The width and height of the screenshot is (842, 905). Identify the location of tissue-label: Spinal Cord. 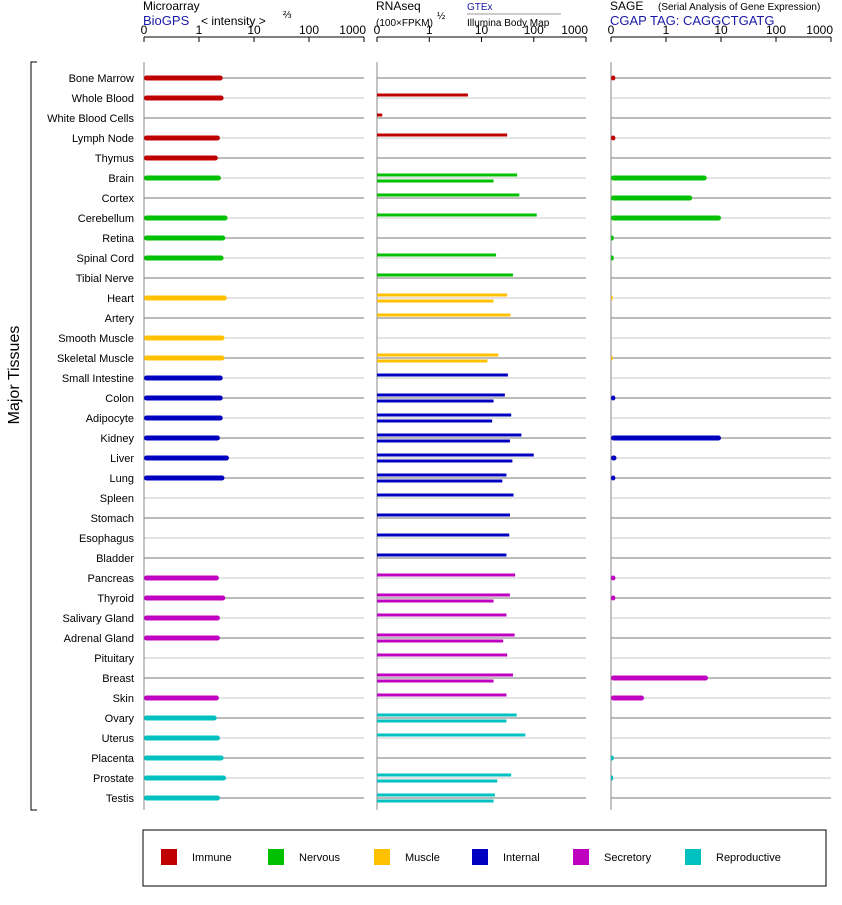
(105, 259).